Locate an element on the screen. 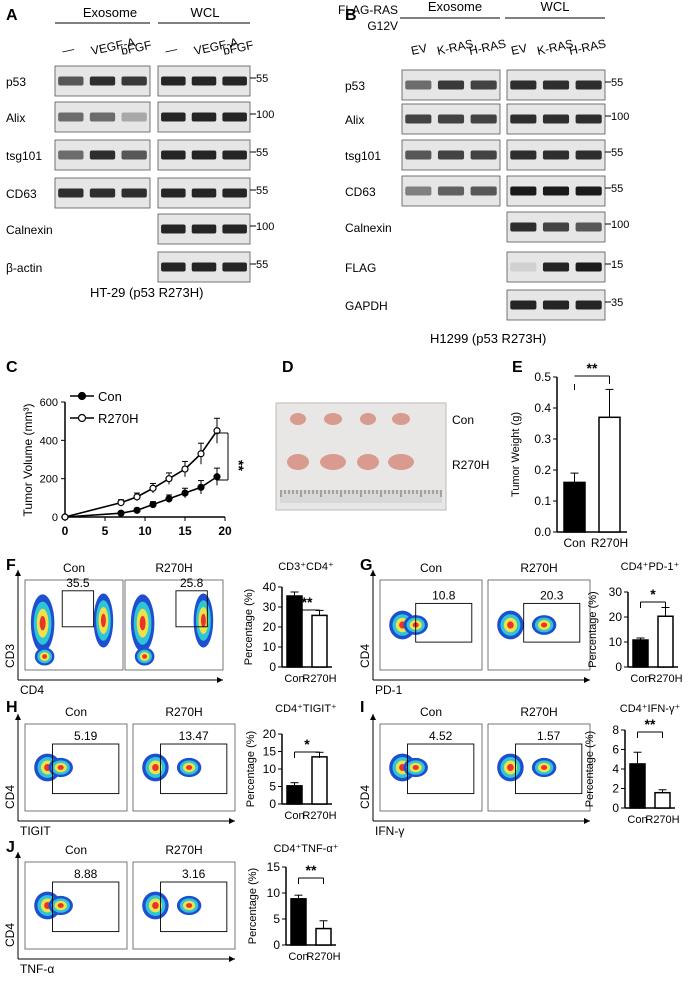 This screenshot has height=1000, width=691. mw-marker-b: 35 is located at coordinates (617, 303).